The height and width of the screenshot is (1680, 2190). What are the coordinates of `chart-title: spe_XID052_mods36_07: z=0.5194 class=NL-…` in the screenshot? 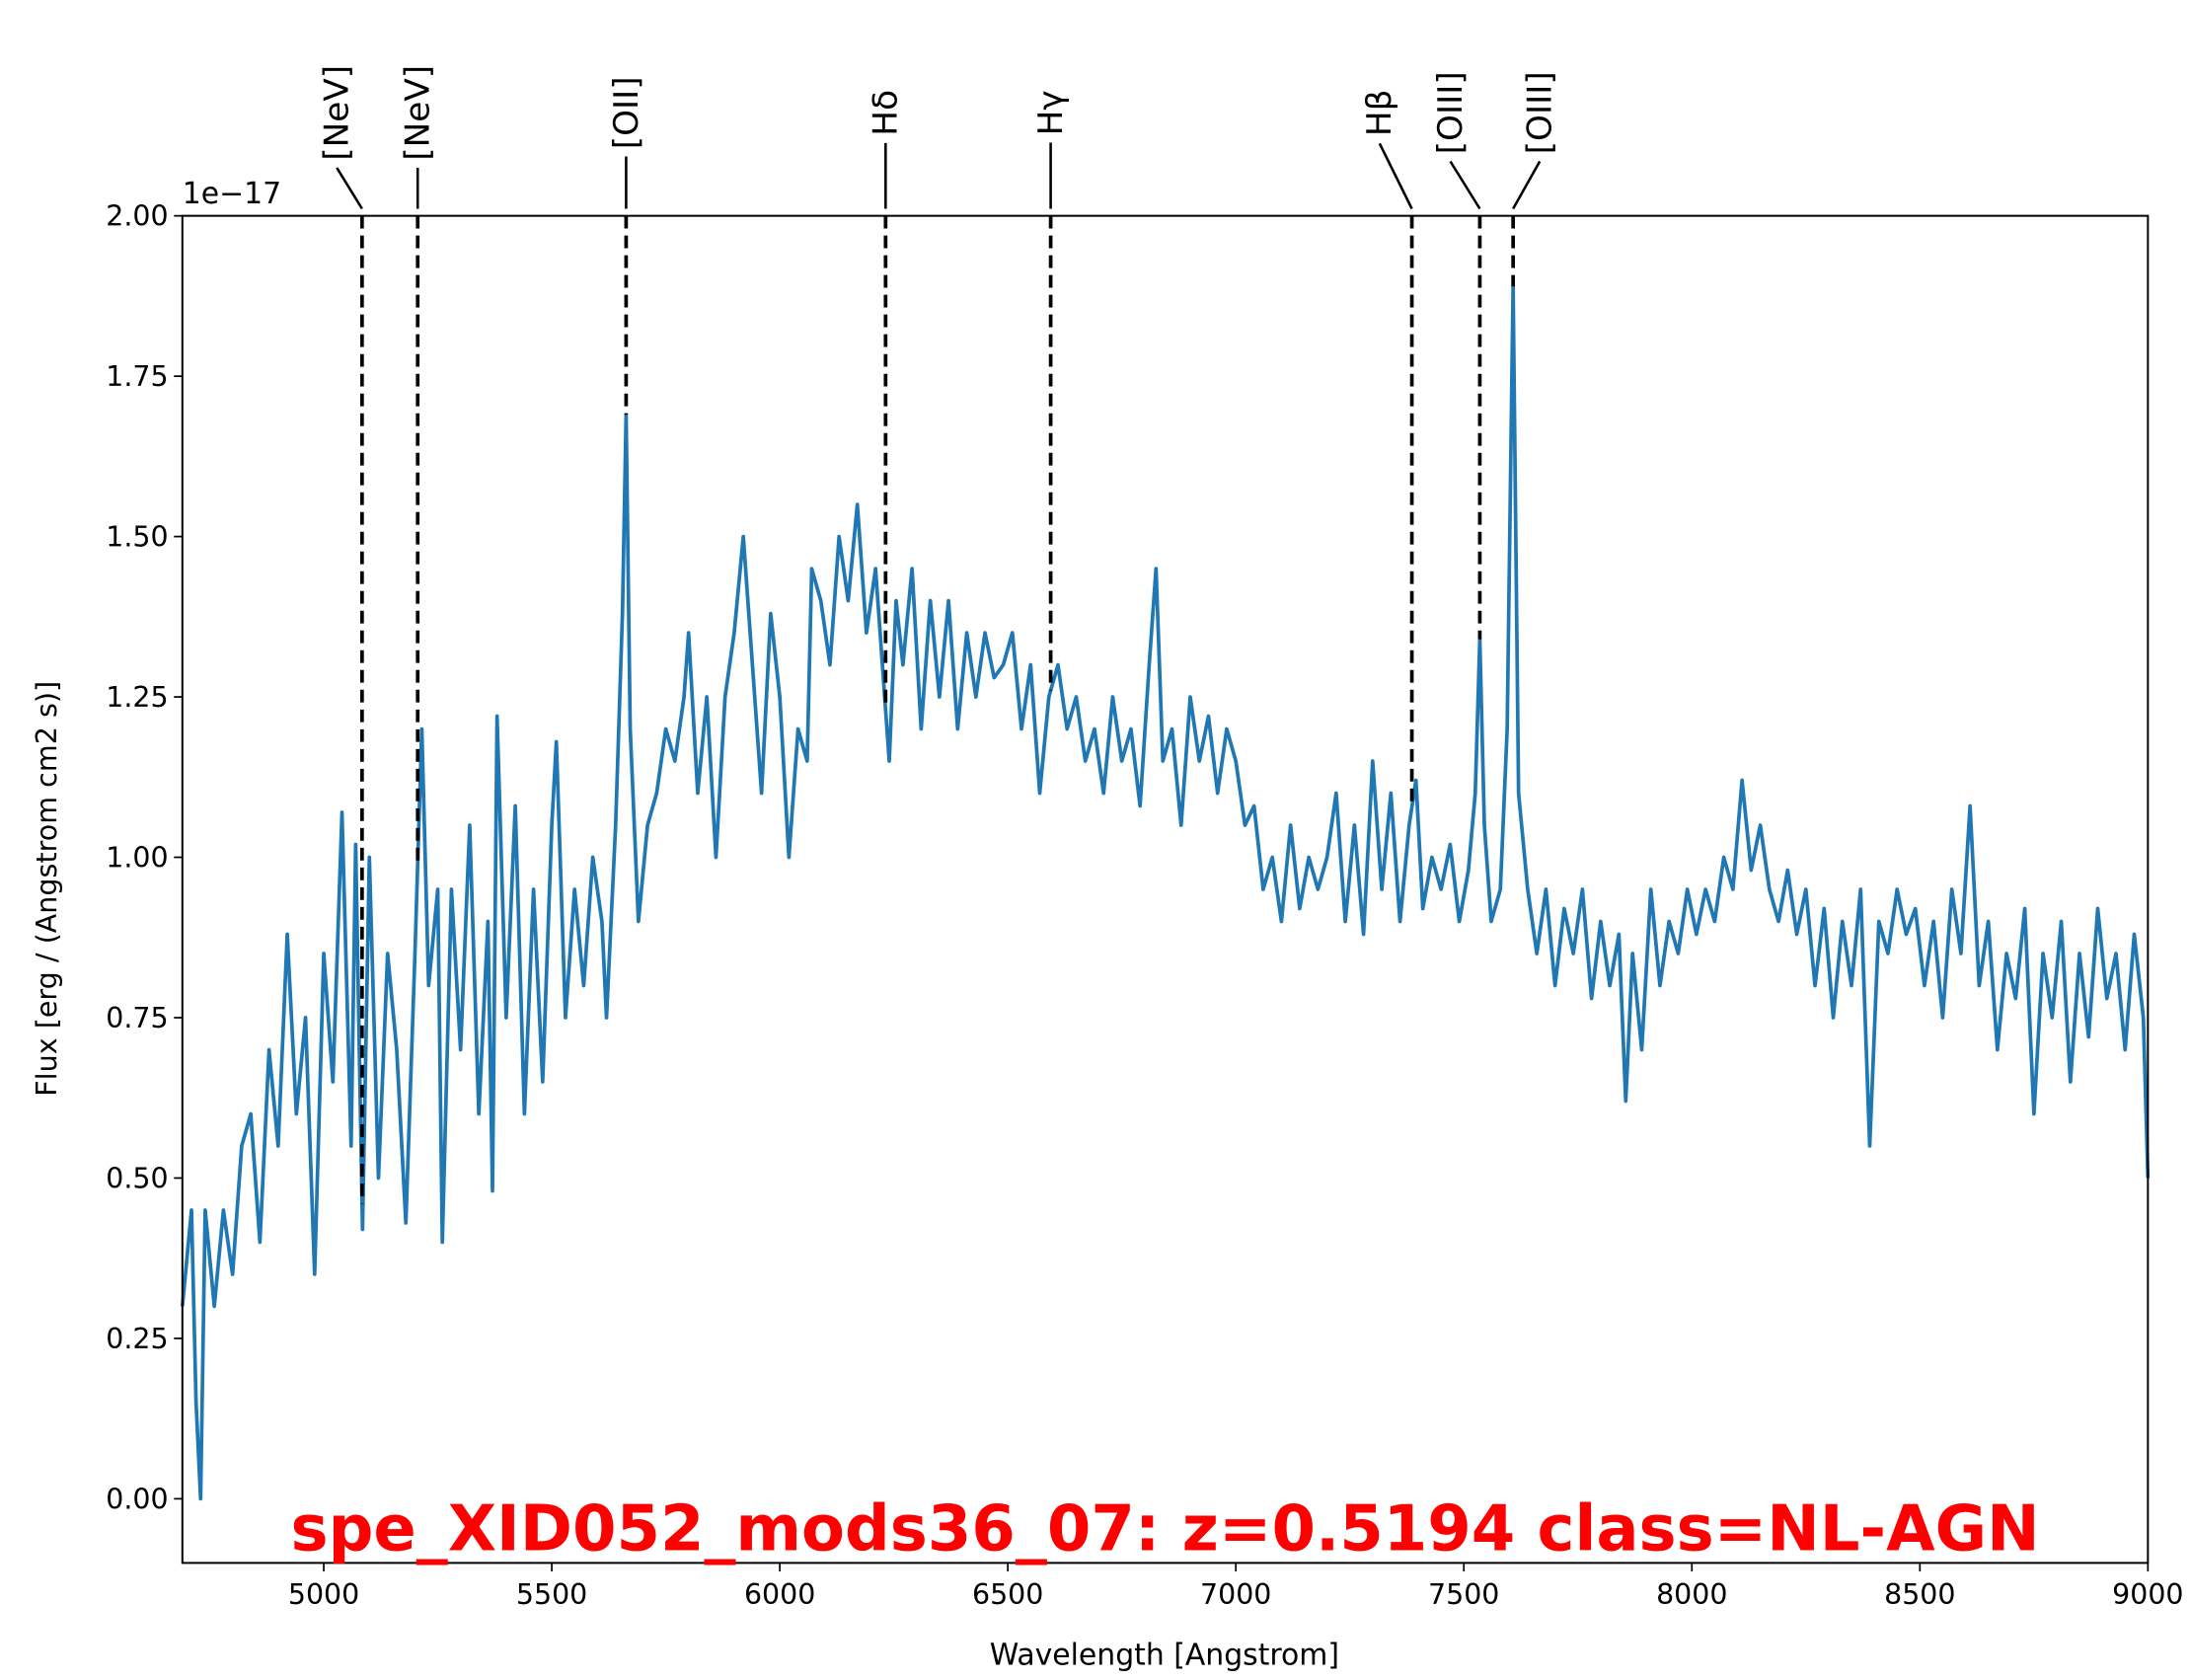 It's located at (1165, 1528).